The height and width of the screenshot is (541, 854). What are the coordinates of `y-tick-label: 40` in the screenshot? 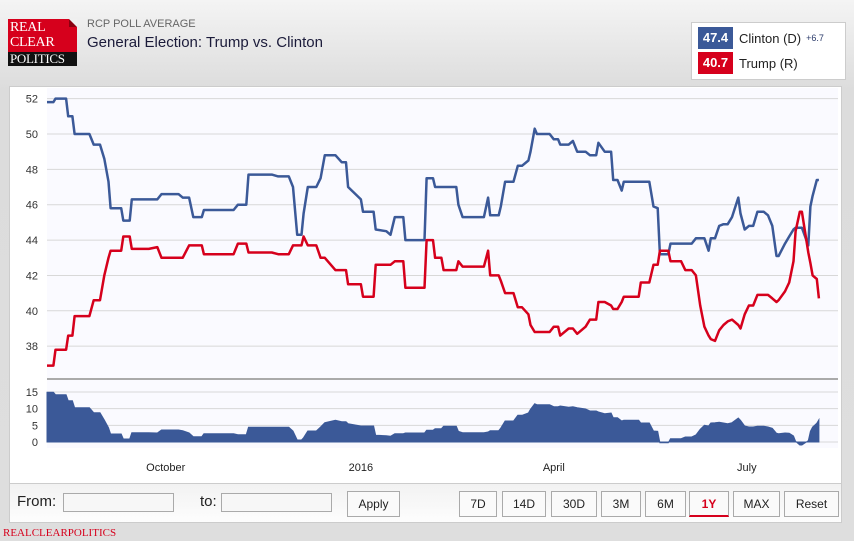 It's located at (32, 312).